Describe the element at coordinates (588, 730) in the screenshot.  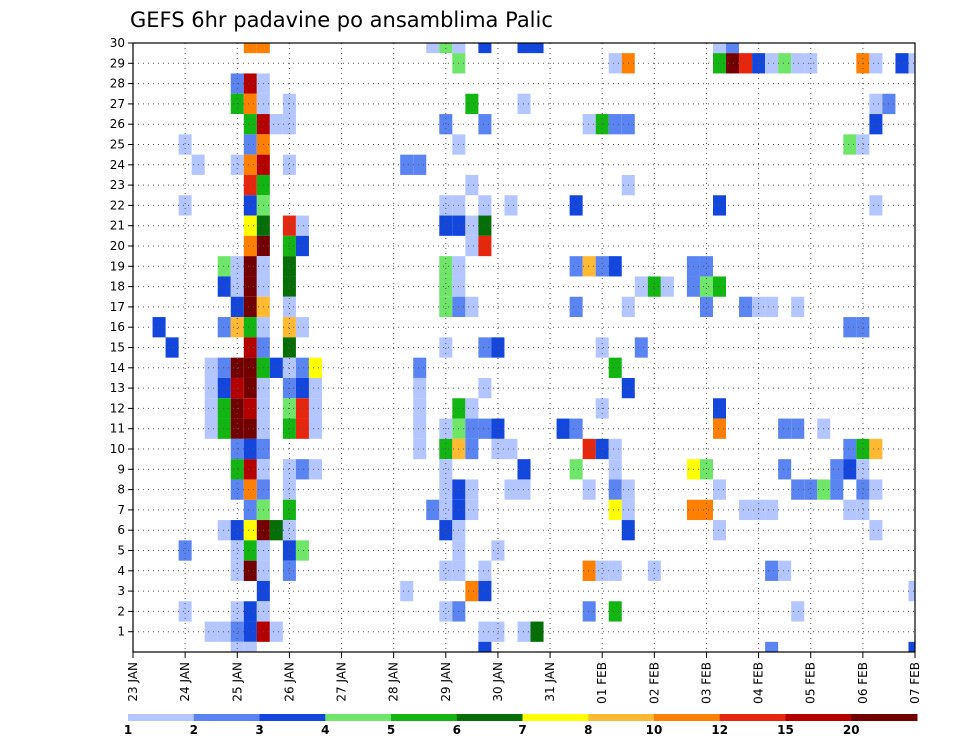
I see `colorbar-label: 8` at that location.